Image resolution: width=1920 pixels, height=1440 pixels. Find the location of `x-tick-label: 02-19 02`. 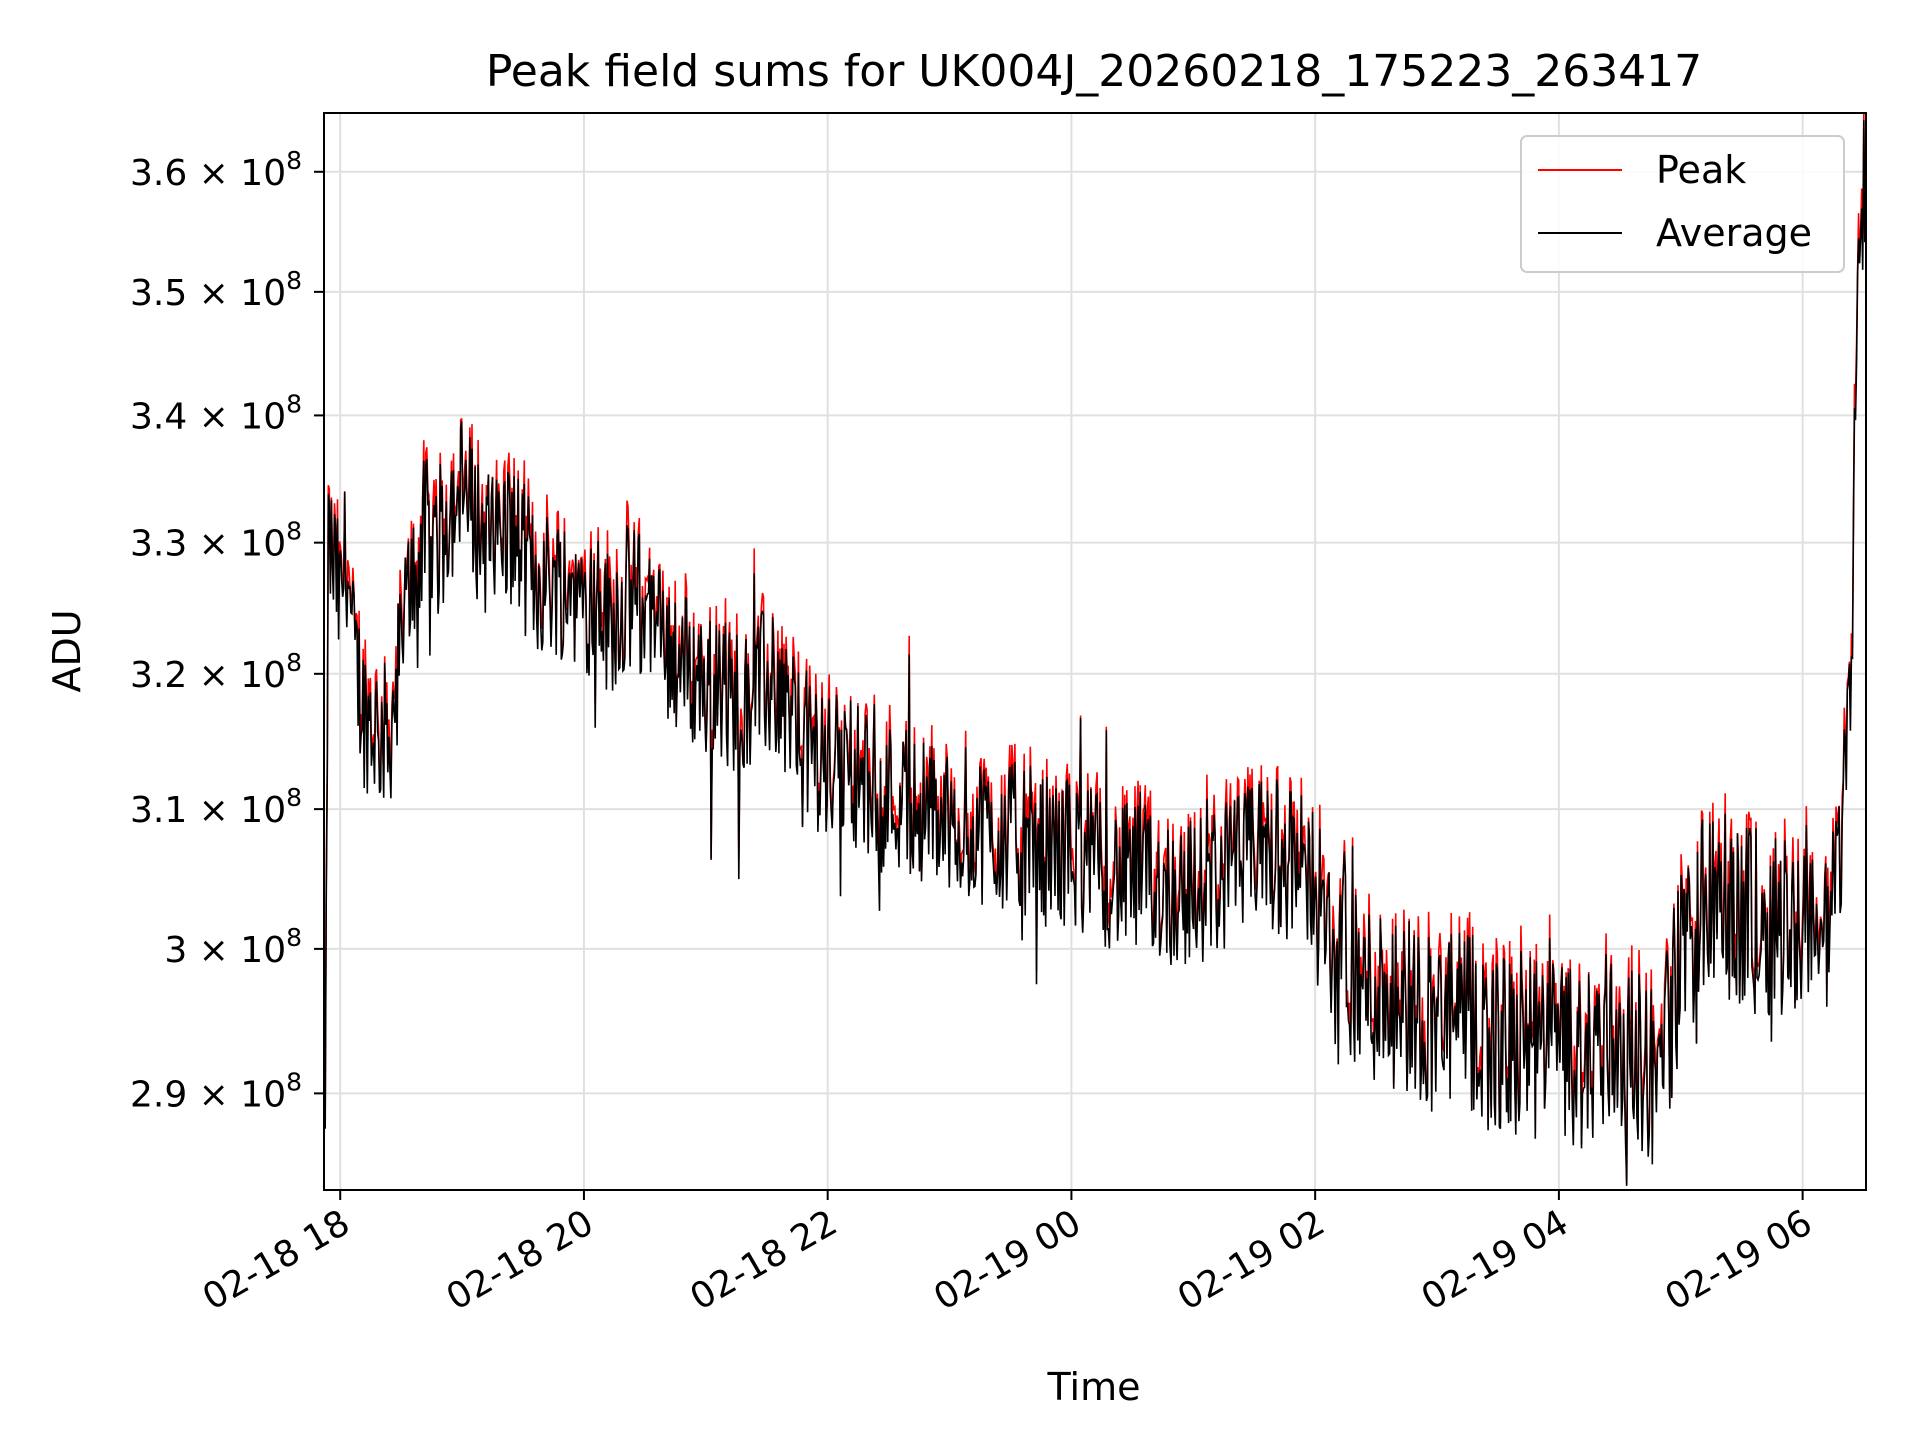

x-tick-label: 02-19 02 is located at coordinates (1251, 1260).